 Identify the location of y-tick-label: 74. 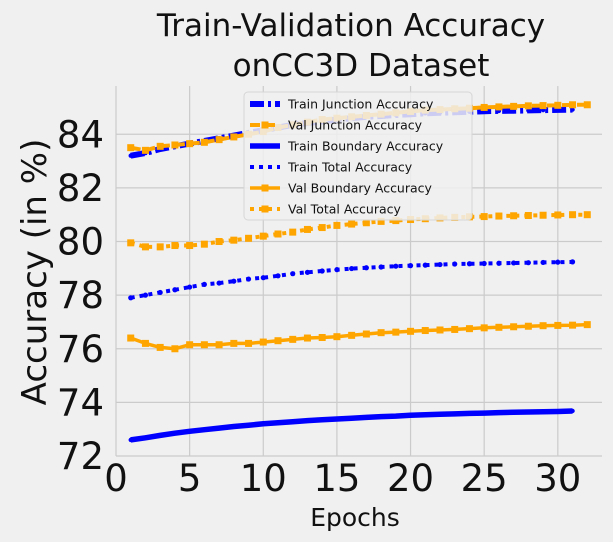
(80, 402).